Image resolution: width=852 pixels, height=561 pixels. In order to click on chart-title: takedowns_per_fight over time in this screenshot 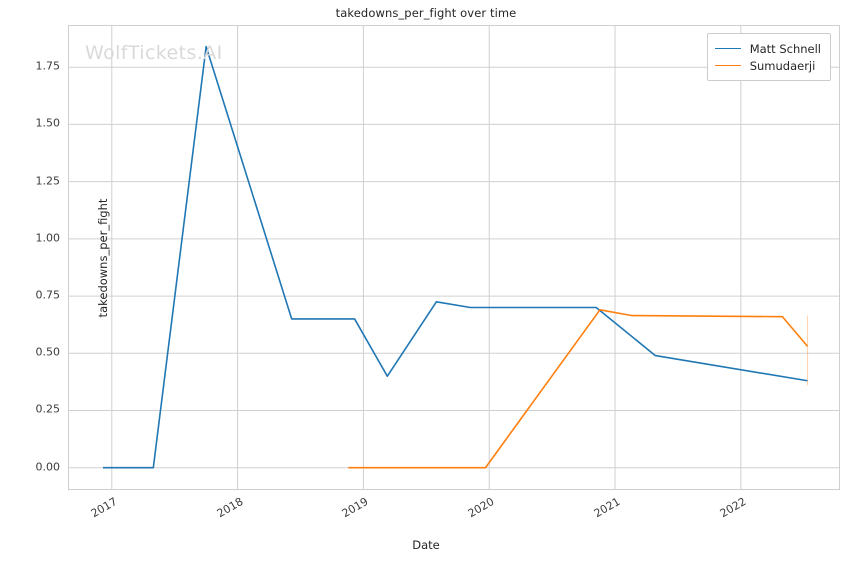, I will do `click(426, 13)`.